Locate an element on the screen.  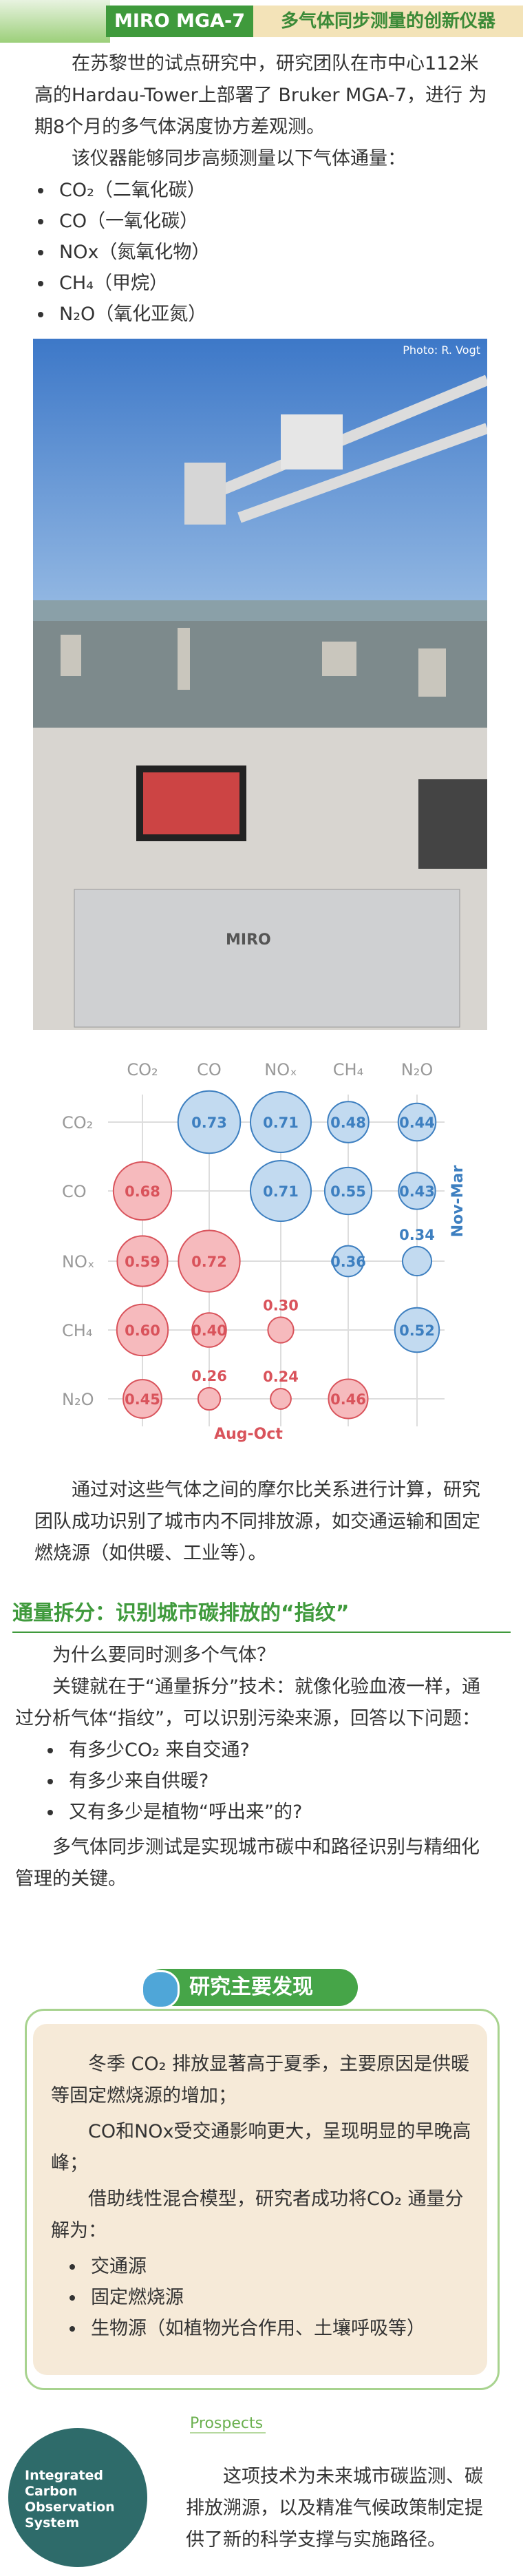
value-label: 0.45 is located at coordinates (142, 1400).